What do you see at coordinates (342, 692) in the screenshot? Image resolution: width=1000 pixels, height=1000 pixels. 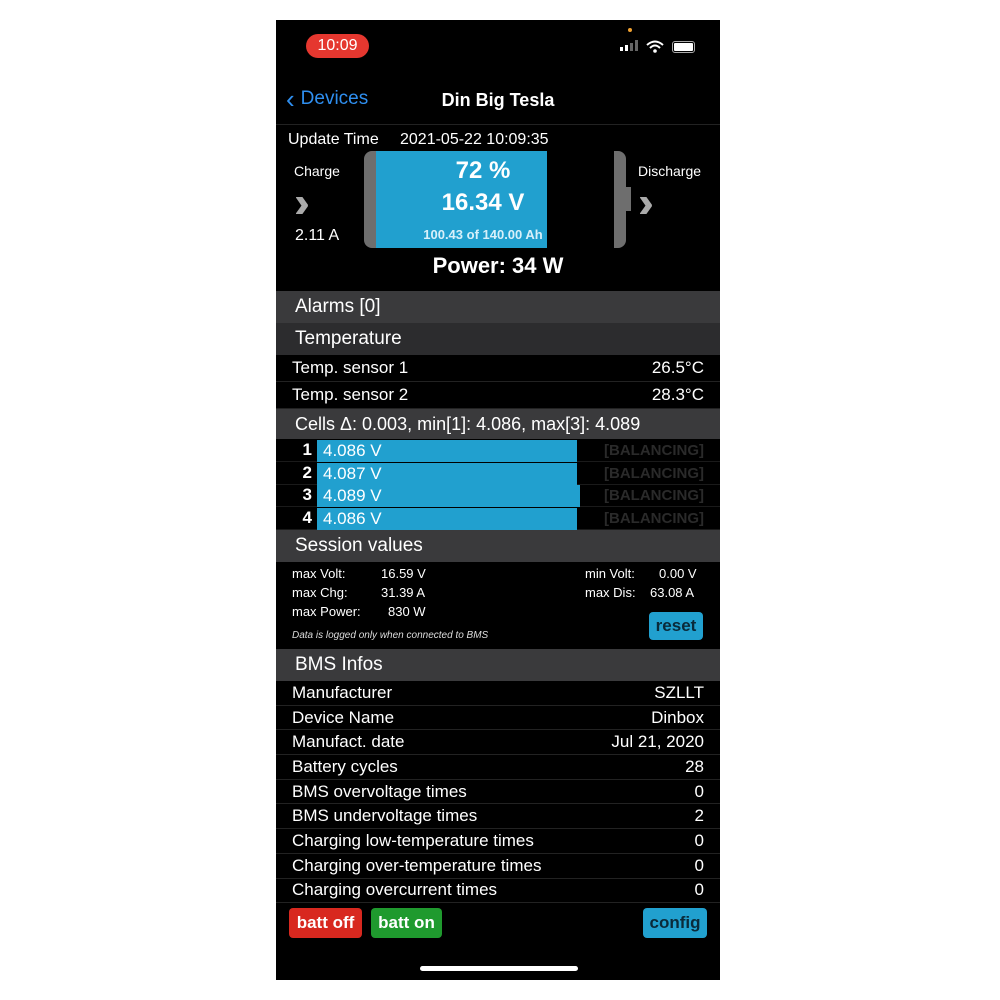 I see `bms-info-label: Manufacturer` at bounding box center [342, 692].